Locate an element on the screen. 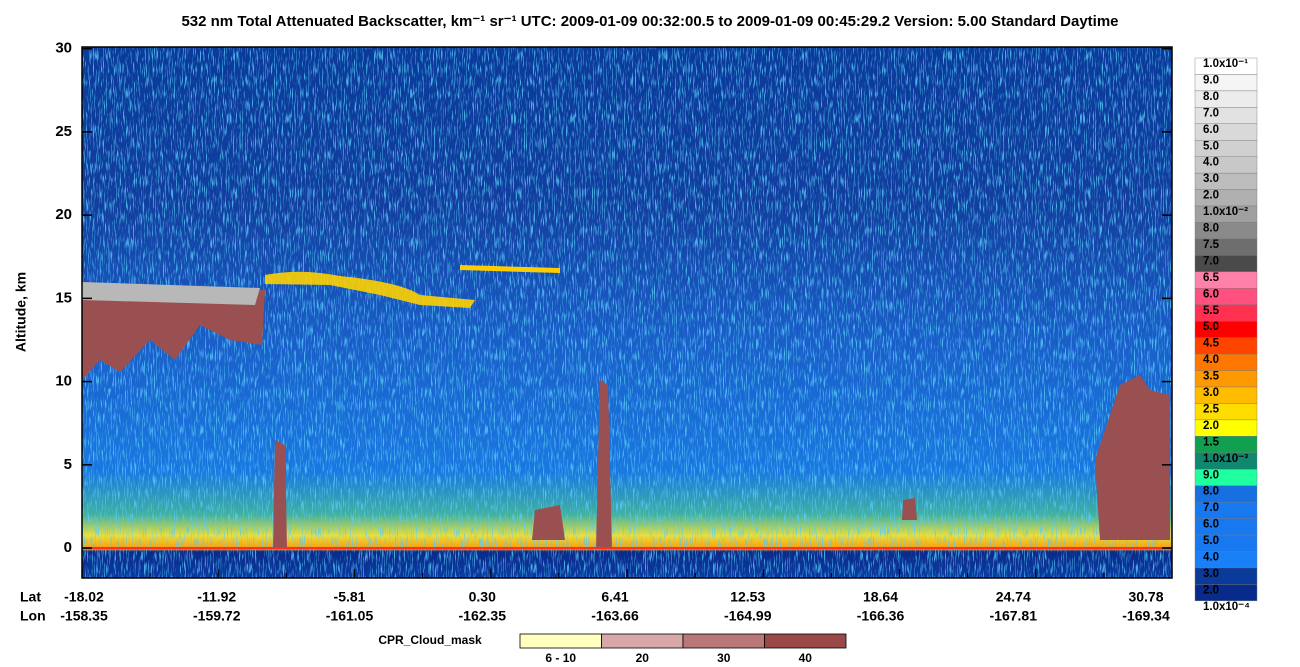 This screenshot has height=667, width=1300. lon-label: -169.34 is located at coordinates (1146, 616).